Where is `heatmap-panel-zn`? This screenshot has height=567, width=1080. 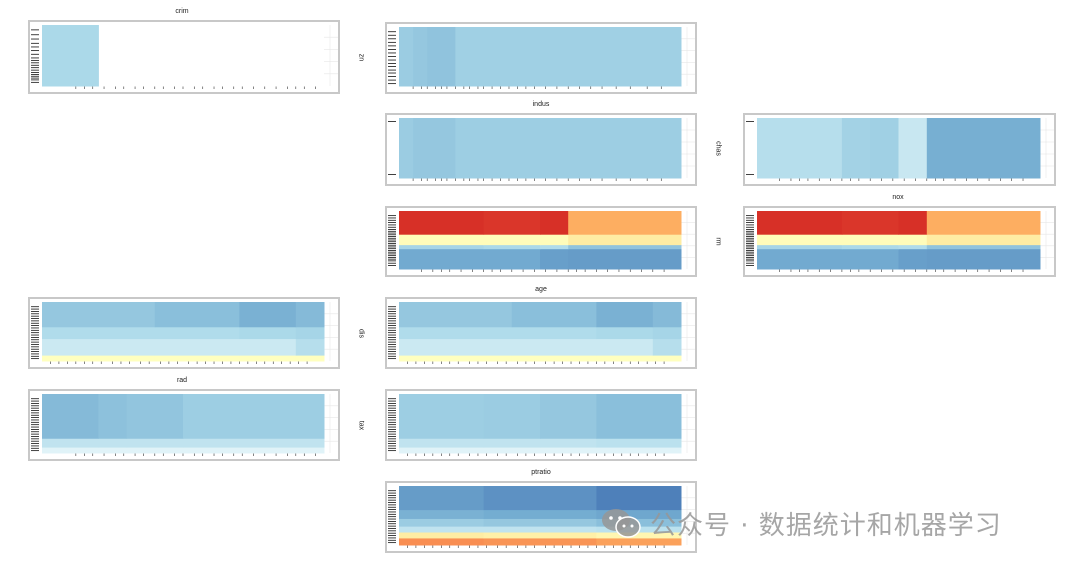 heatmap-panel-zn is located at coordinates (541, 58).